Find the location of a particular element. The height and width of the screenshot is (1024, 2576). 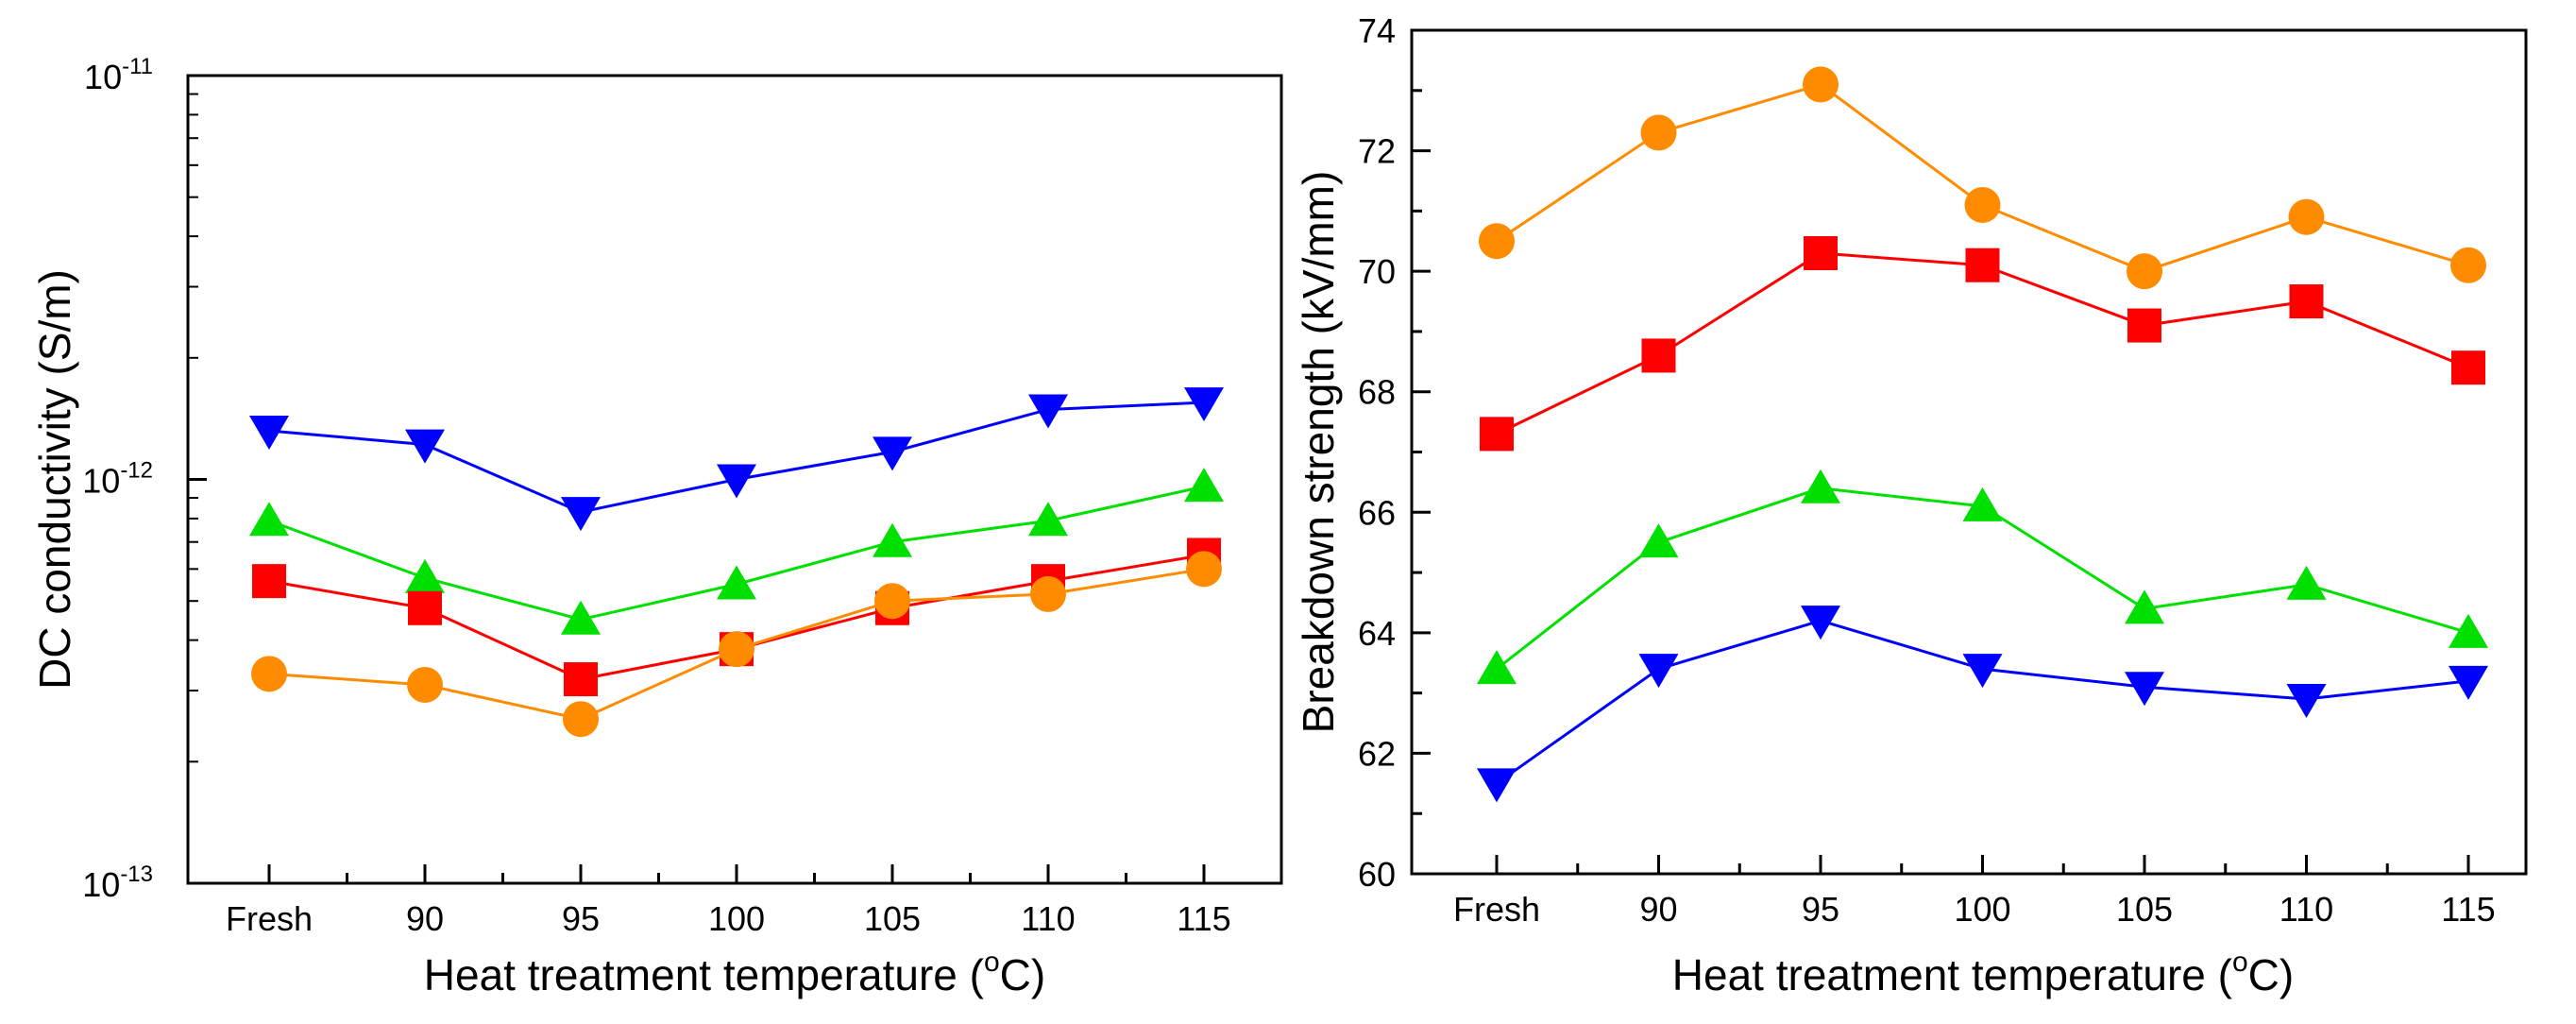

y-tick-label: 74 is located at coordinates (1377, 30).